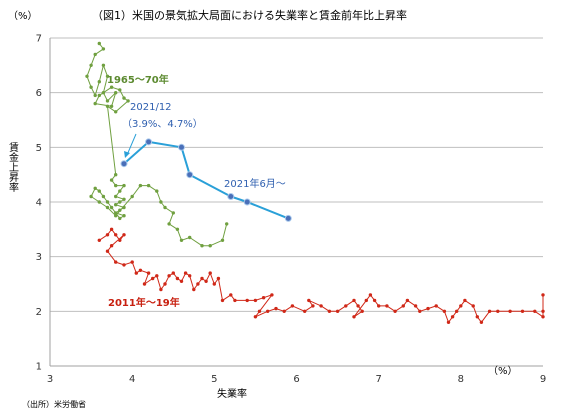 Image resolution: width=567 pixels, height=417 pixels. I want to click on x-unit-label: （%）, so click(503, 371).